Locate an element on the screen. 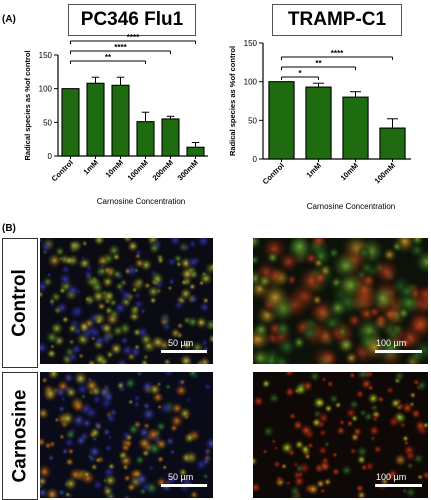 The width and height of the screenshot is (431, 500). row-label-carnosine: Carnosine is located at coordinates (20, 436).